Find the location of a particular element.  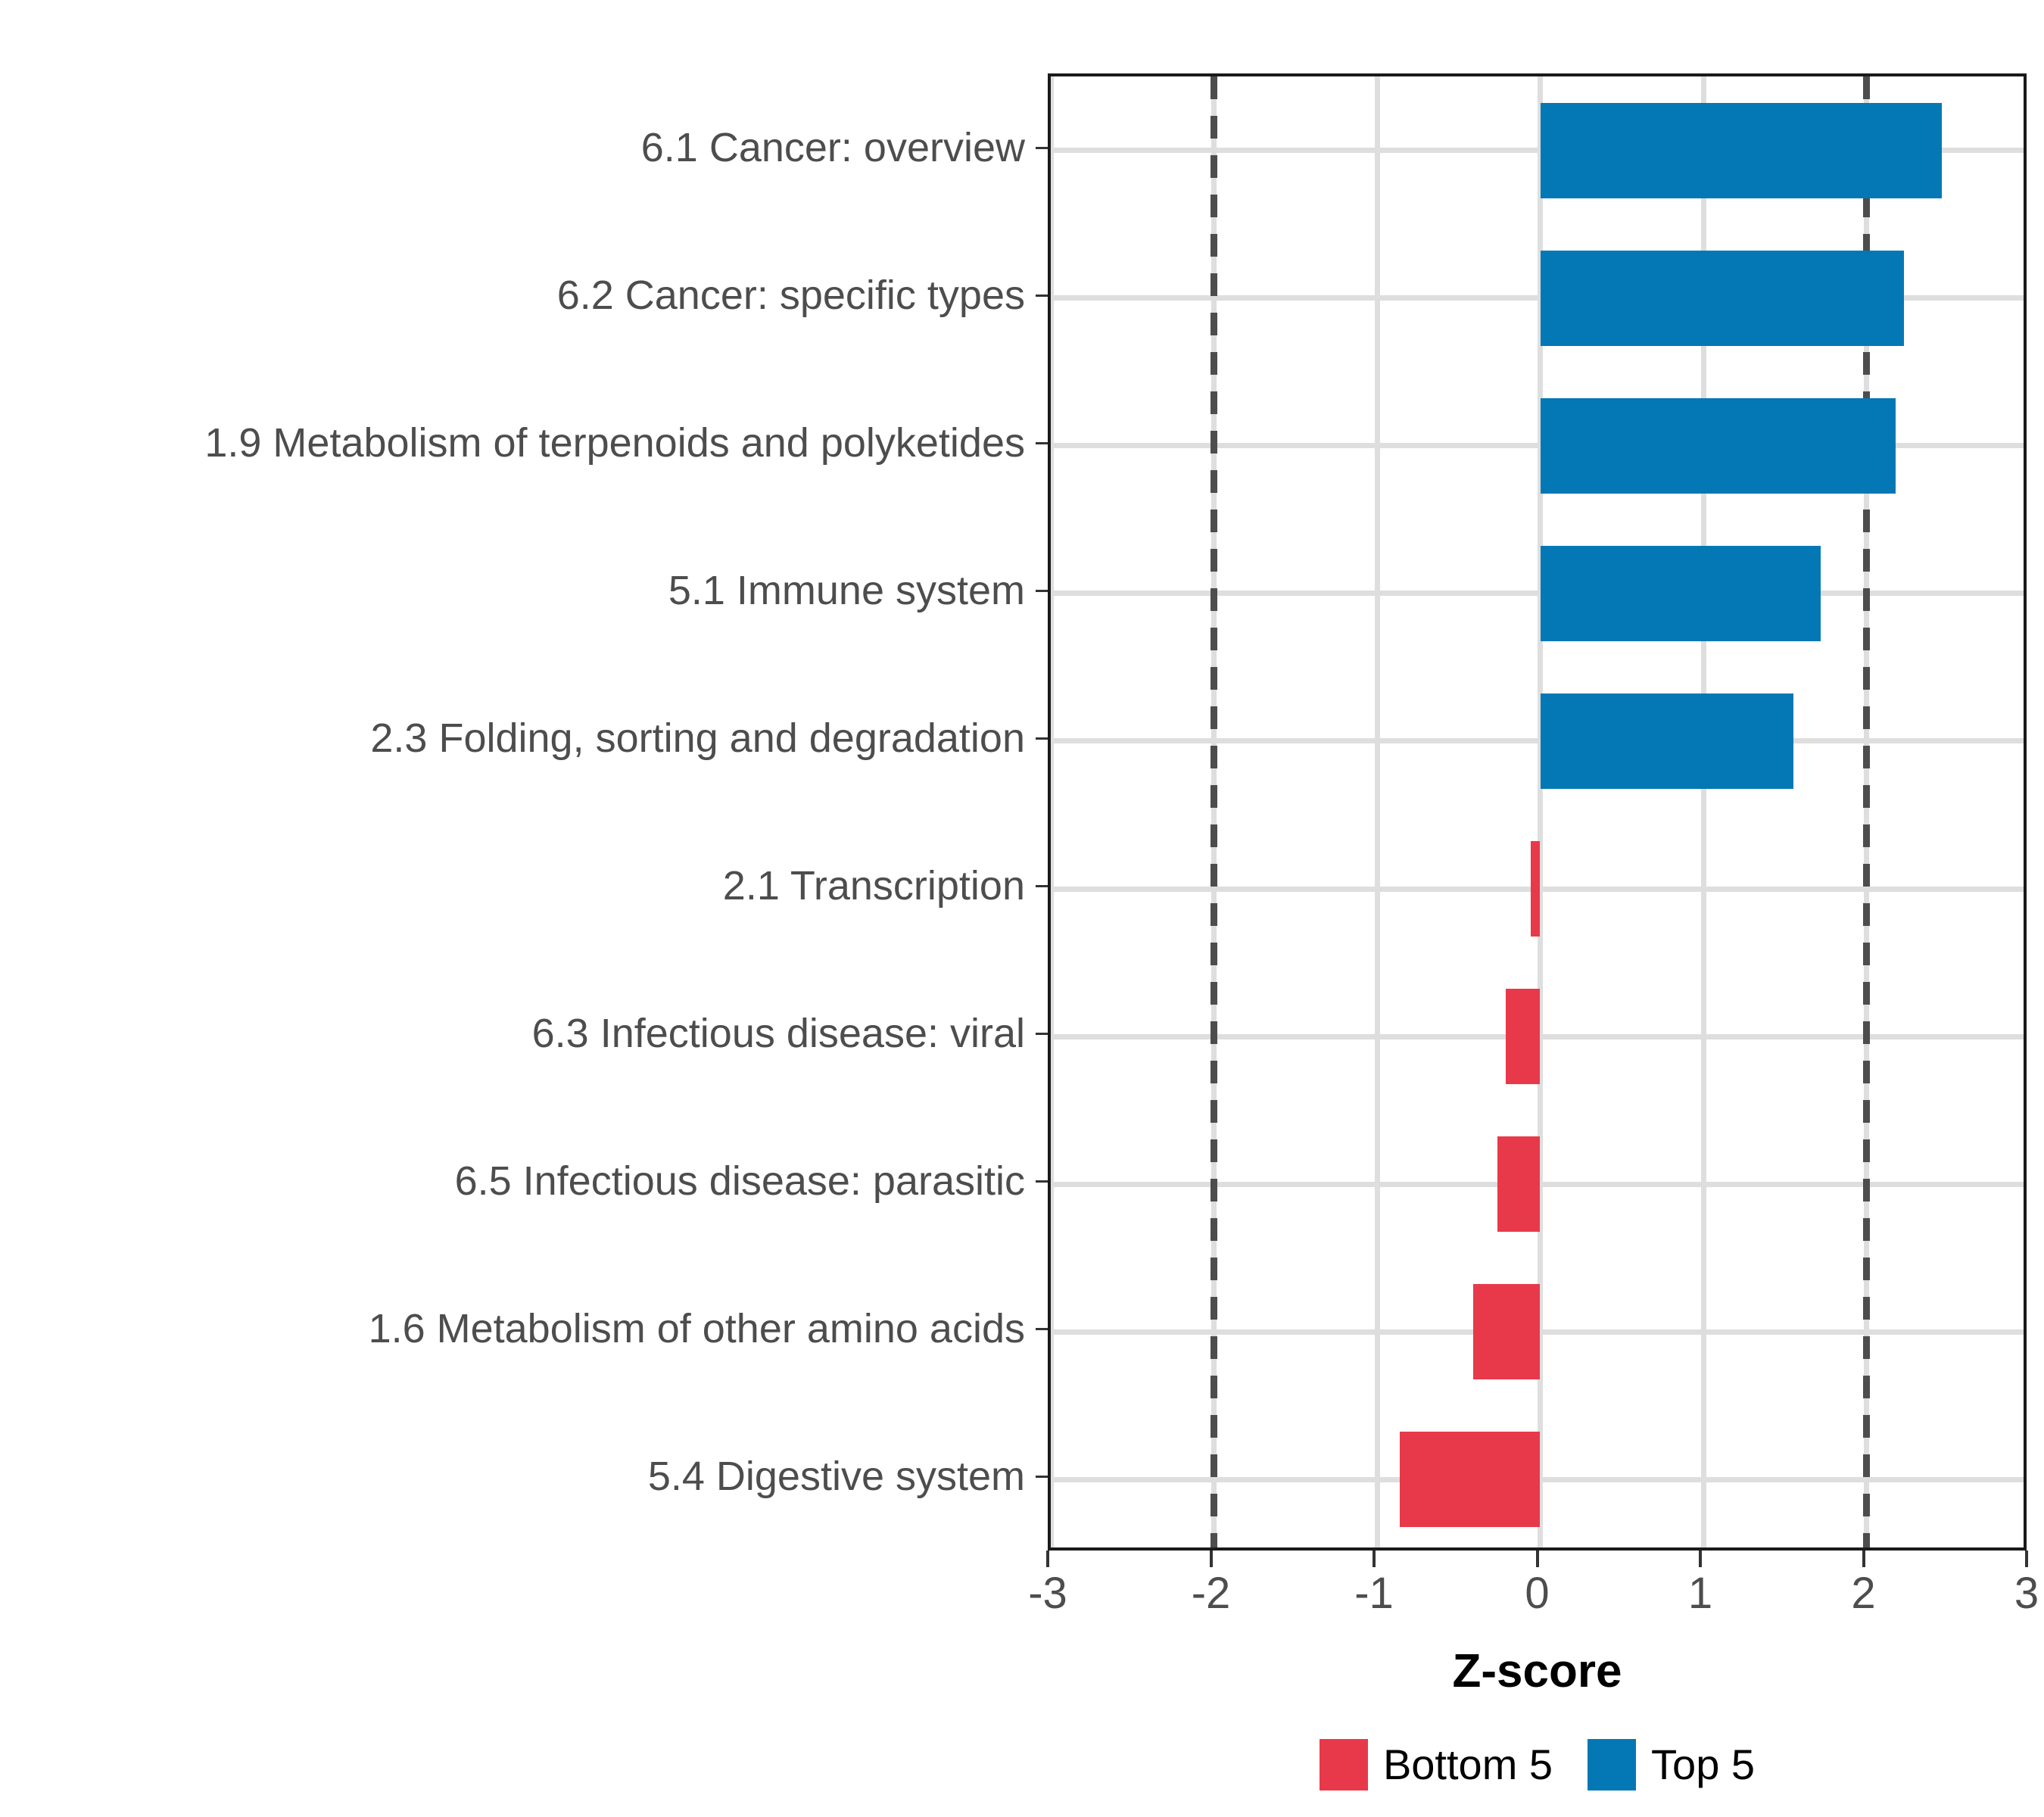

y-axis-tick-label: 6.5 Infectious disease: parasitic is located at coordinates (739, 1181).